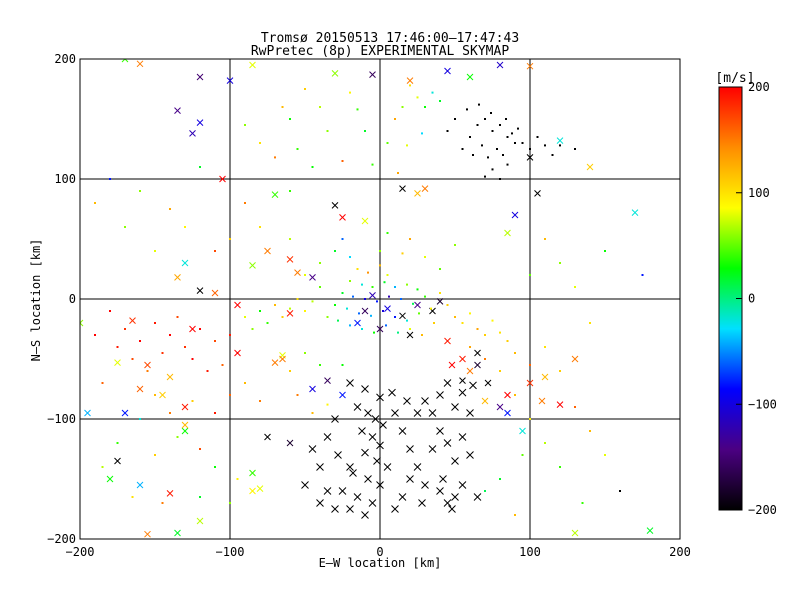 The height and width of the screenshot is (604, 800). Describe the element at coordinates (762, 404) in the screenshot. I see `colorbar-tick-label: −100` at that location.